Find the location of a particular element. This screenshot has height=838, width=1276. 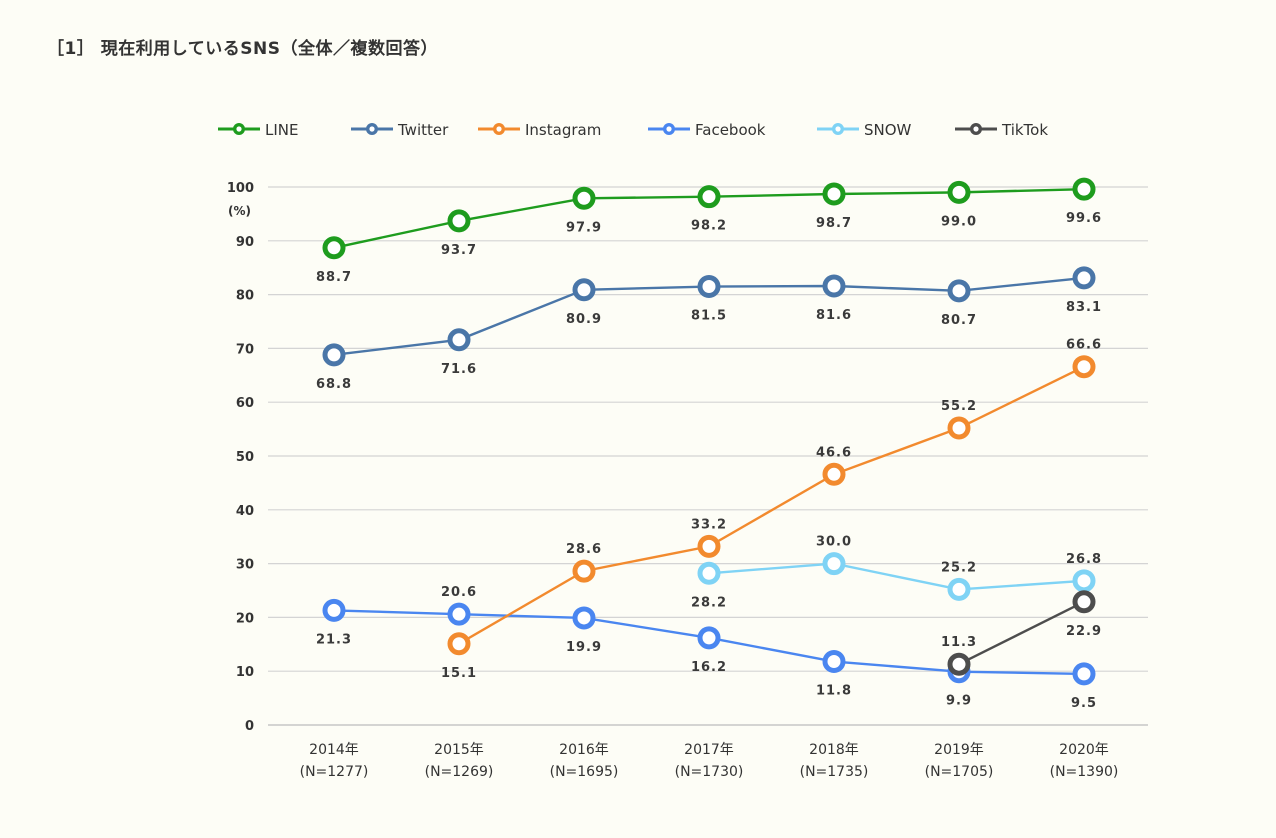

x-tick-year: 2016年 is located at coordinates (584, 750).